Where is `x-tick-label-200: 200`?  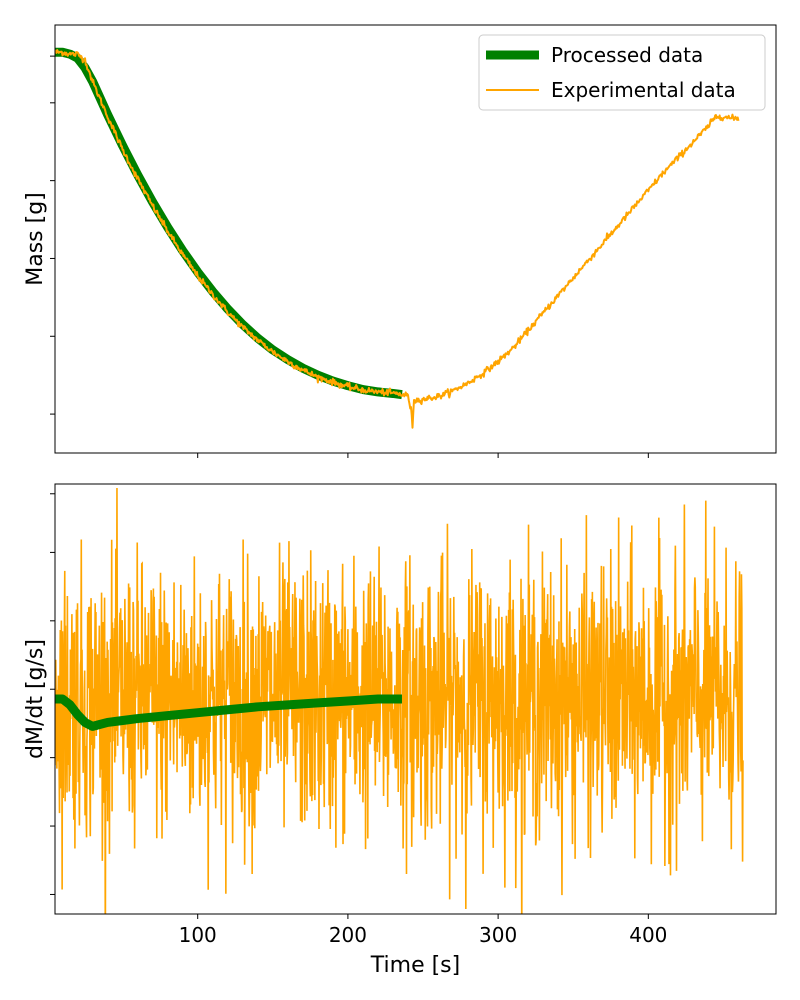 x-tick-label-200: 200 is located at coordinates (348, 935).